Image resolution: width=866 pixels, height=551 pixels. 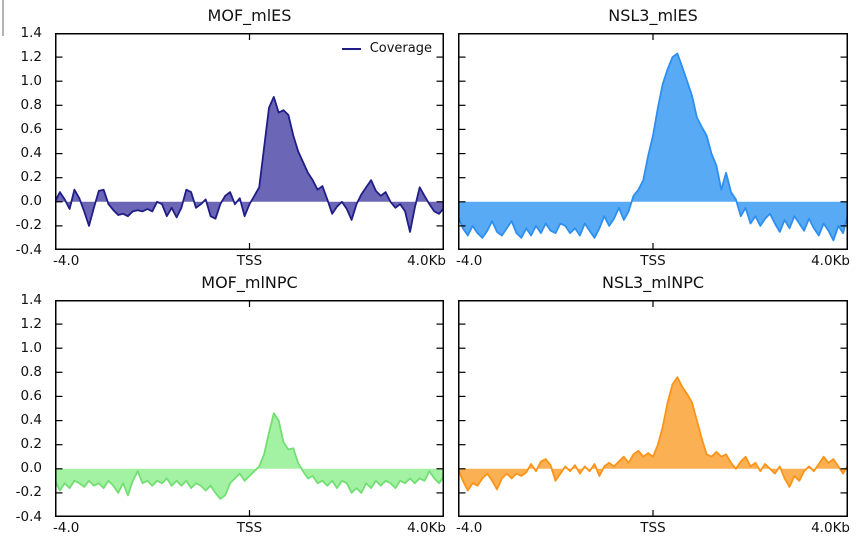 I want to click on subplot-title: MOF_mlES, so click(x=249, y=15).